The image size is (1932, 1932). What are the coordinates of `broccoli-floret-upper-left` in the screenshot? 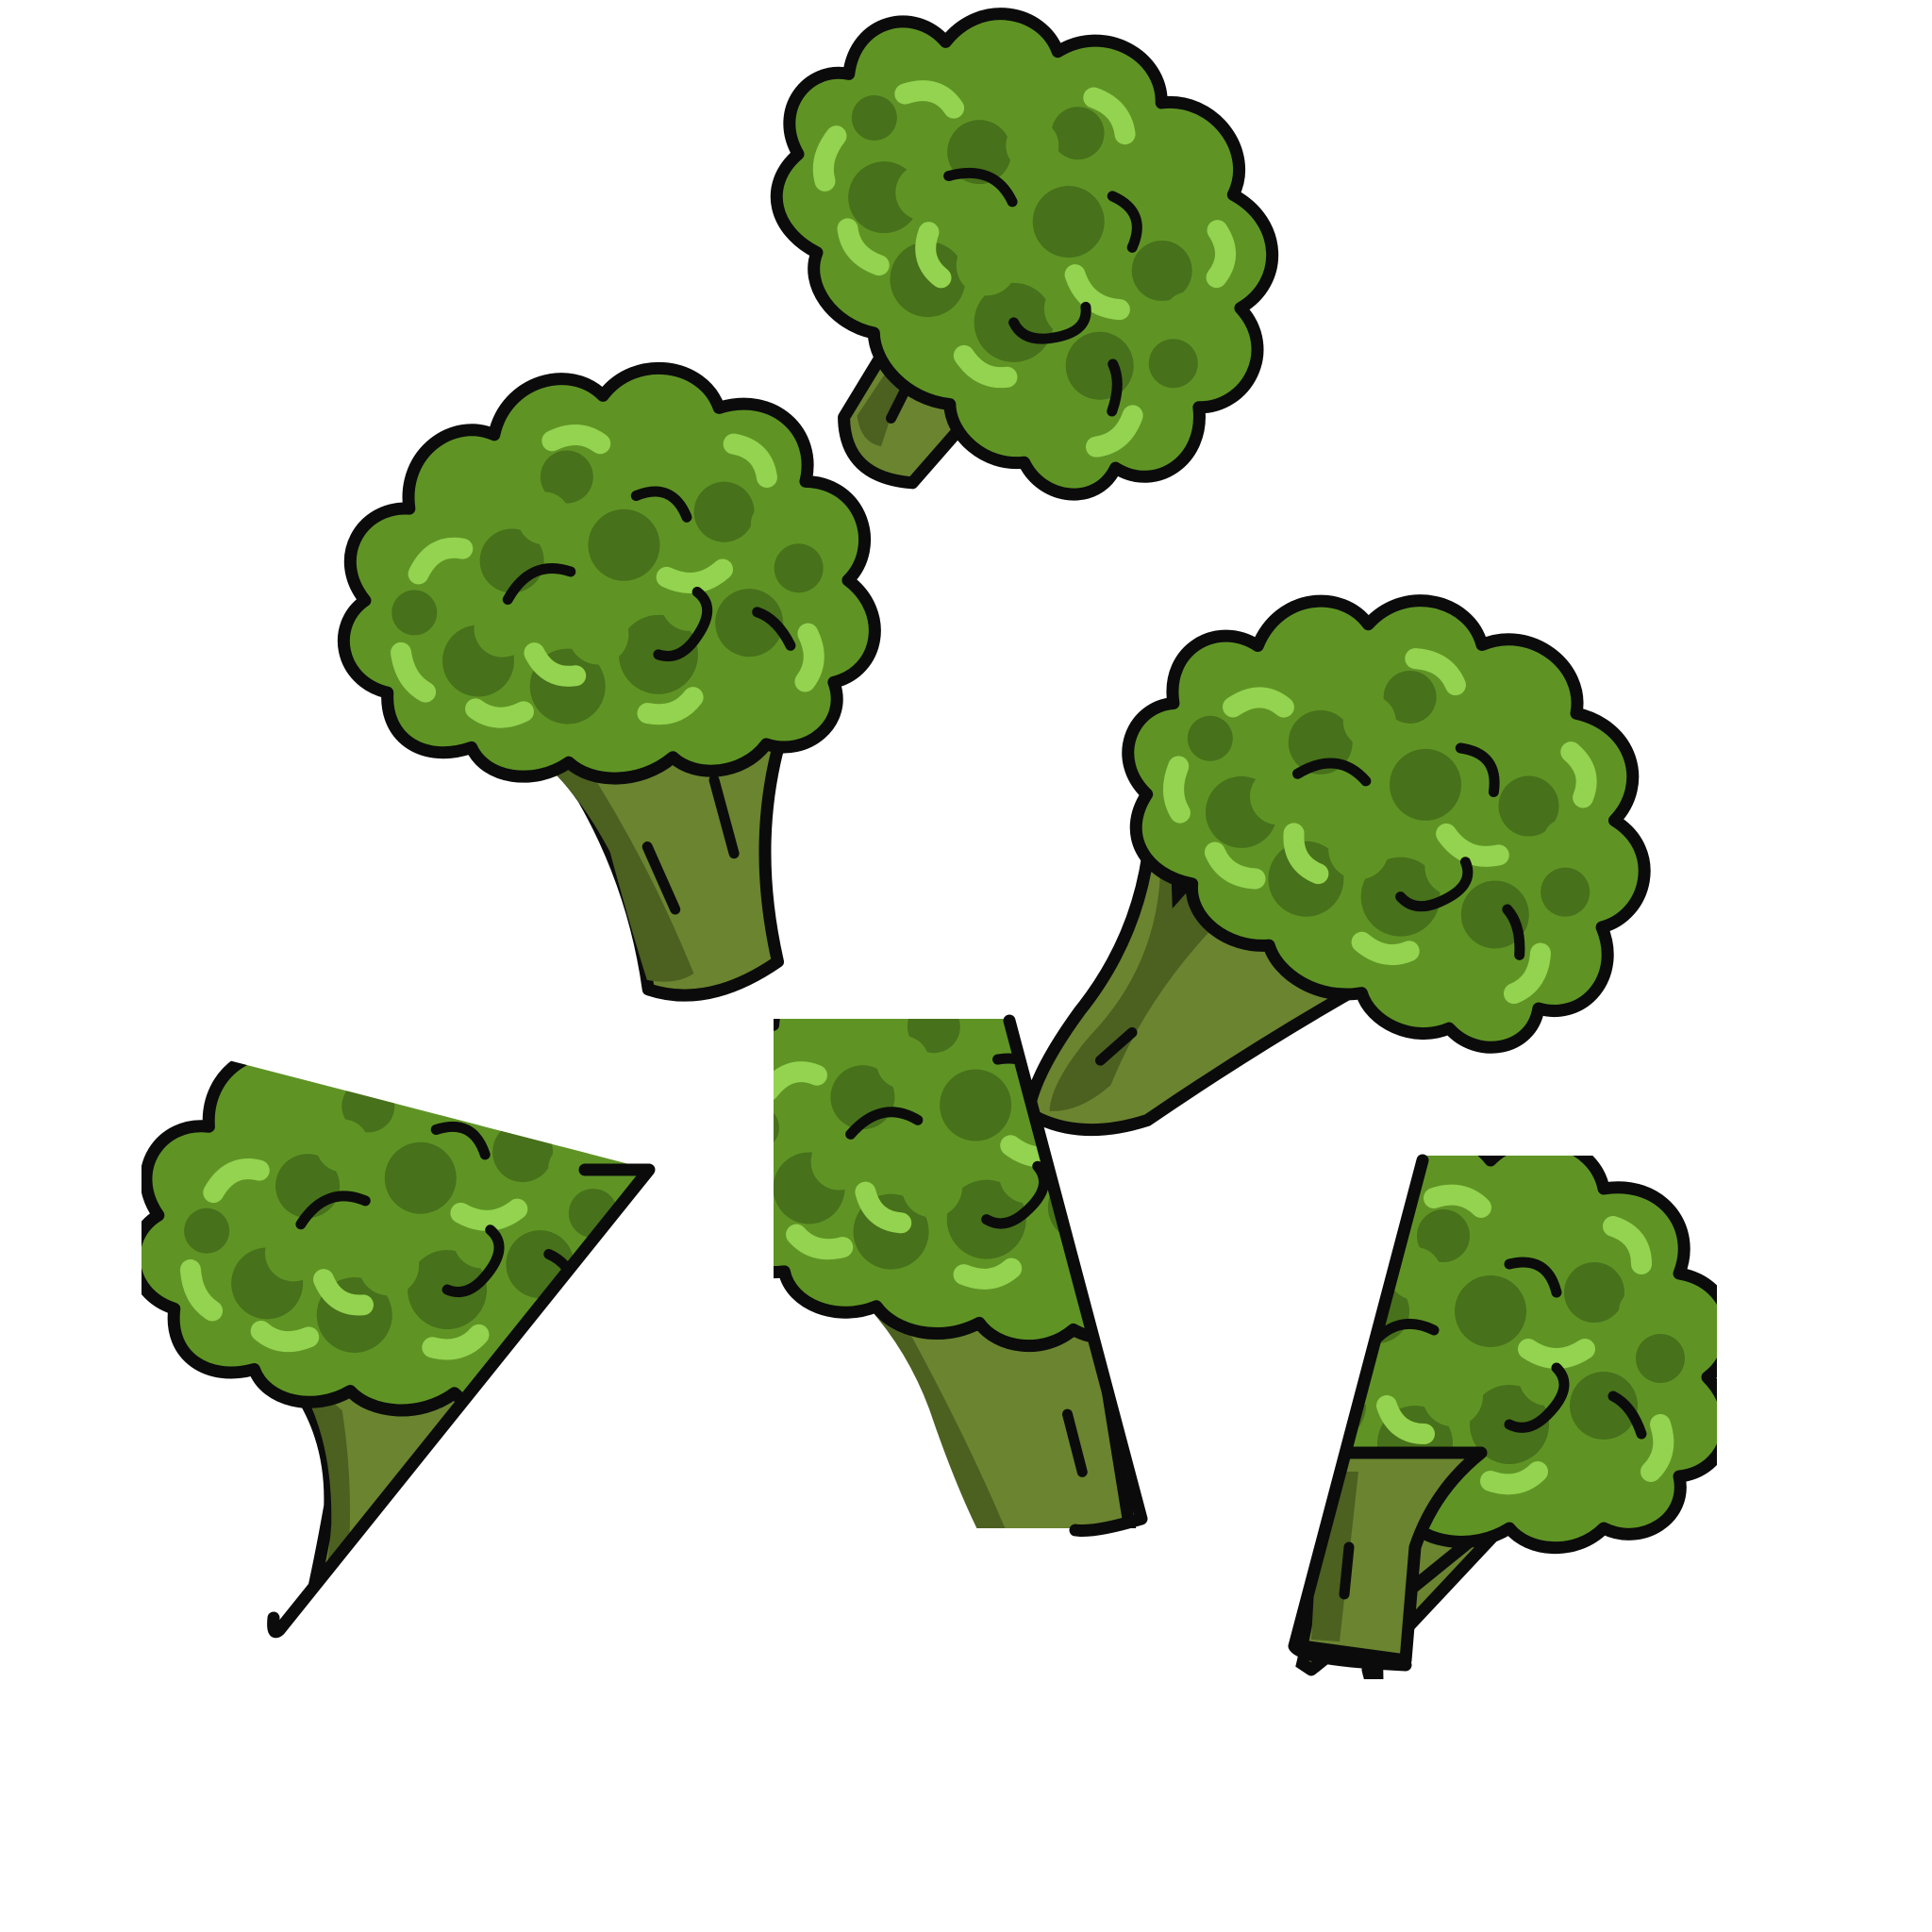 It's located at (617, 671).